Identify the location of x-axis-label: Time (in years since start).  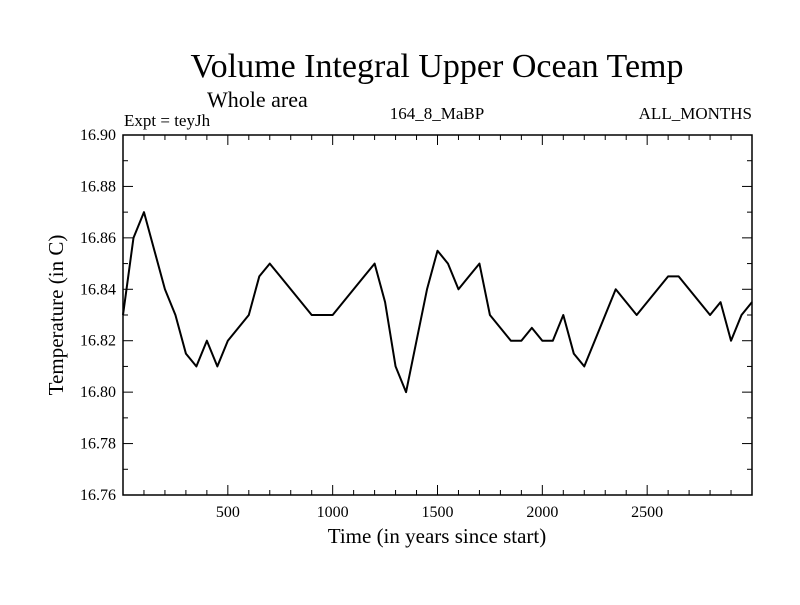
(437, 536).